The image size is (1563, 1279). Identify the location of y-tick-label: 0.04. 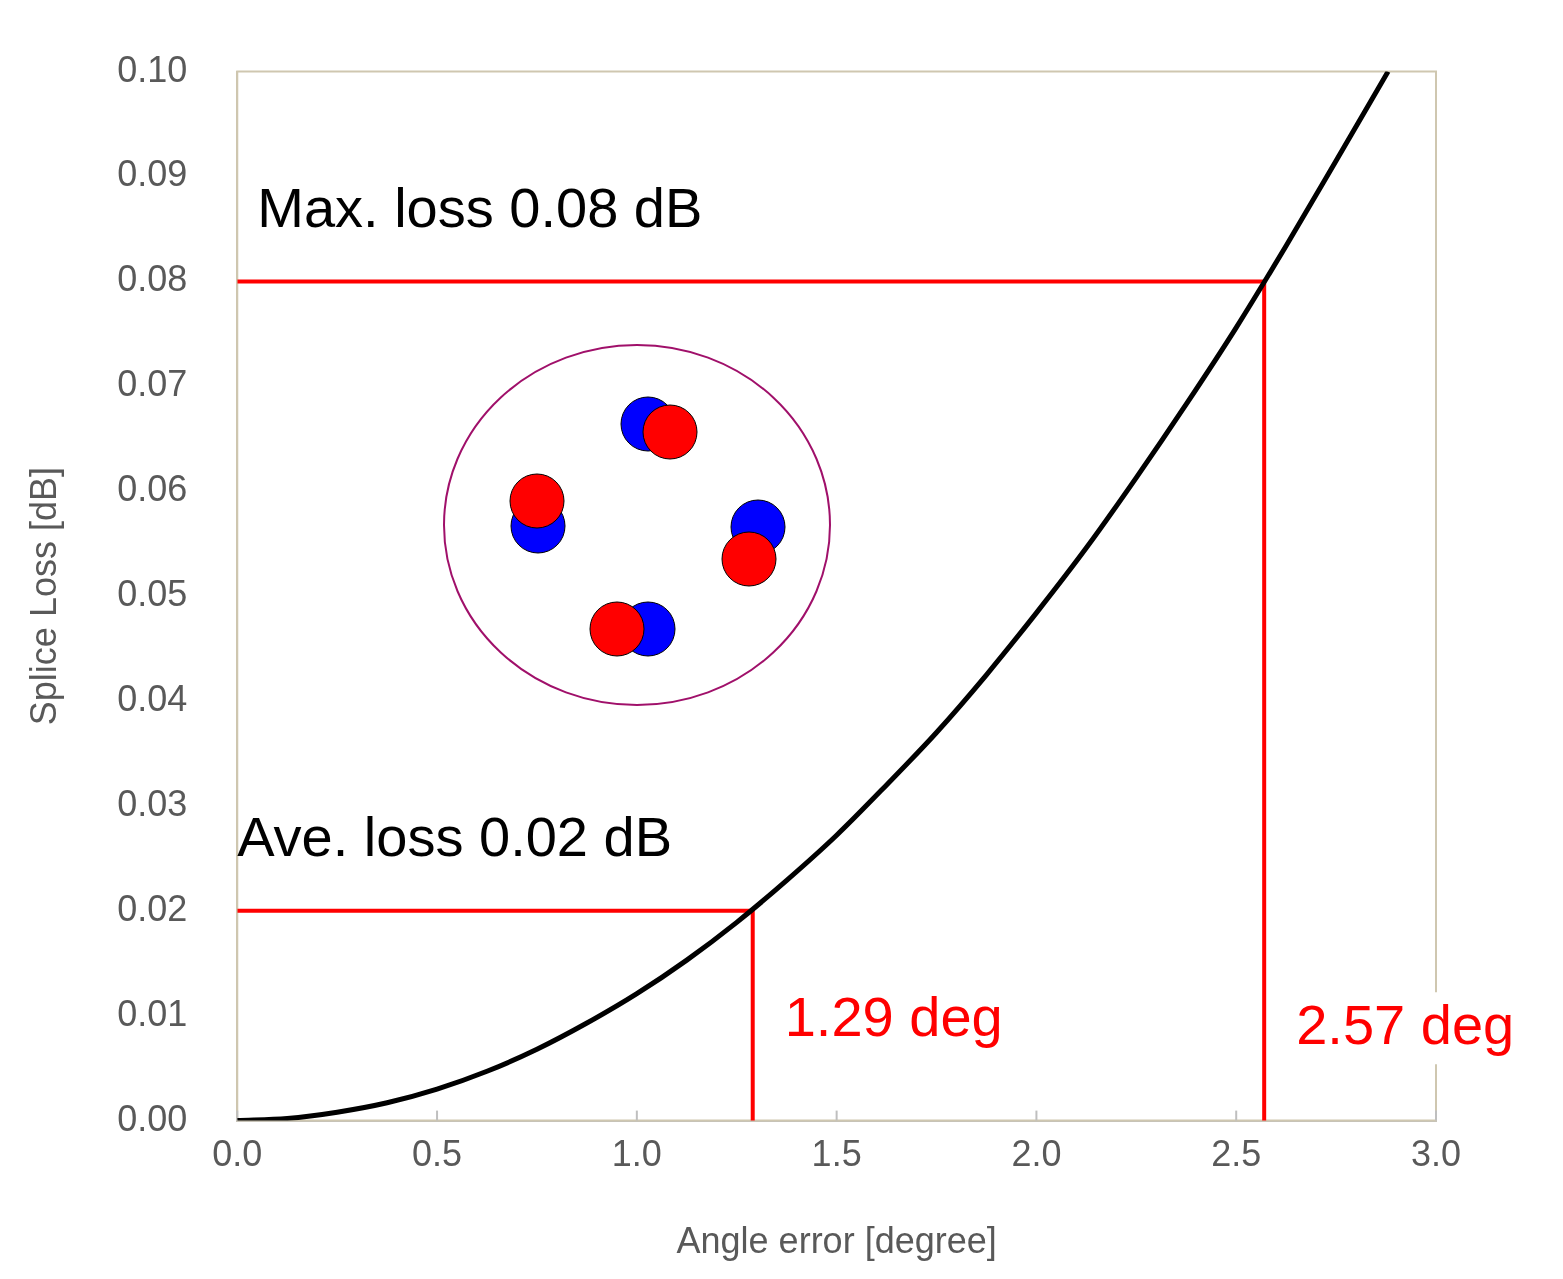
(152, 698).